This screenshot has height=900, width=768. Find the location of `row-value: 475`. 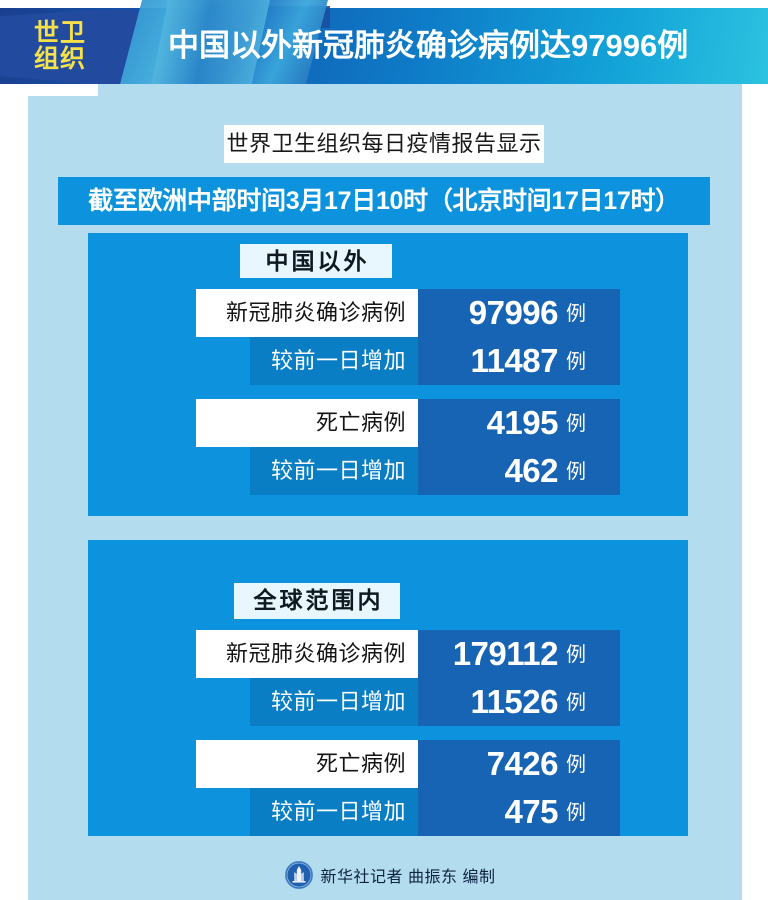

row-value: 475 is located at coordinates (531, 811).